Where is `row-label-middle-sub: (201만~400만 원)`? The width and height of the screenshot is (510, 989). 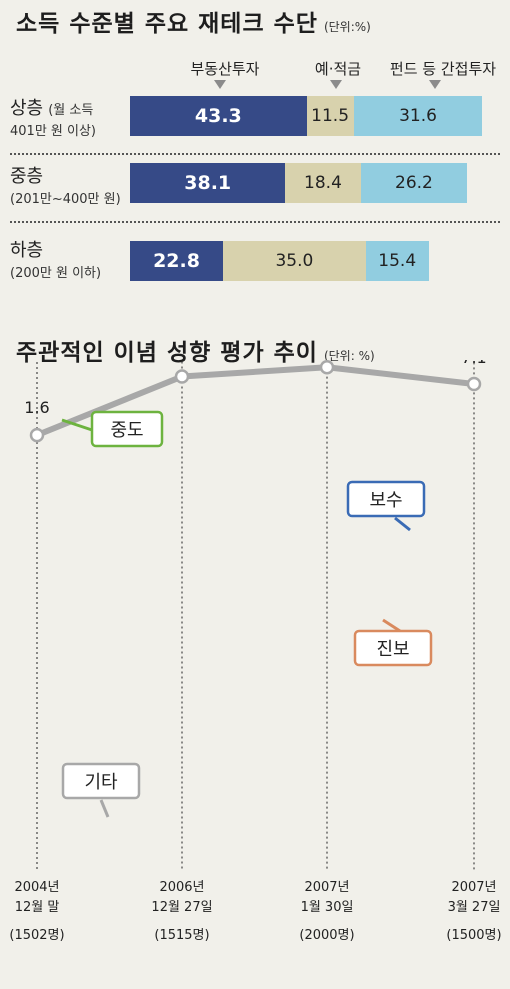
row-label-middle-sub: (201만~400만 원) is located at coordinates (65, 199).